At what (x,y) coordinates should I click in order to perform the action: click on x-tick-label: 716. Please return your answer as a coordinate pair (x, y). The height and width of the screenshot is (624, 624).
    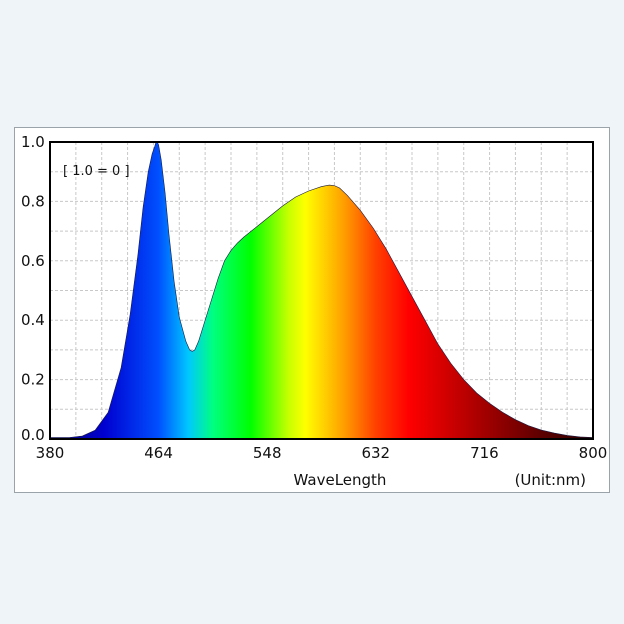
    Looking at the image, I should click on (484, 453).